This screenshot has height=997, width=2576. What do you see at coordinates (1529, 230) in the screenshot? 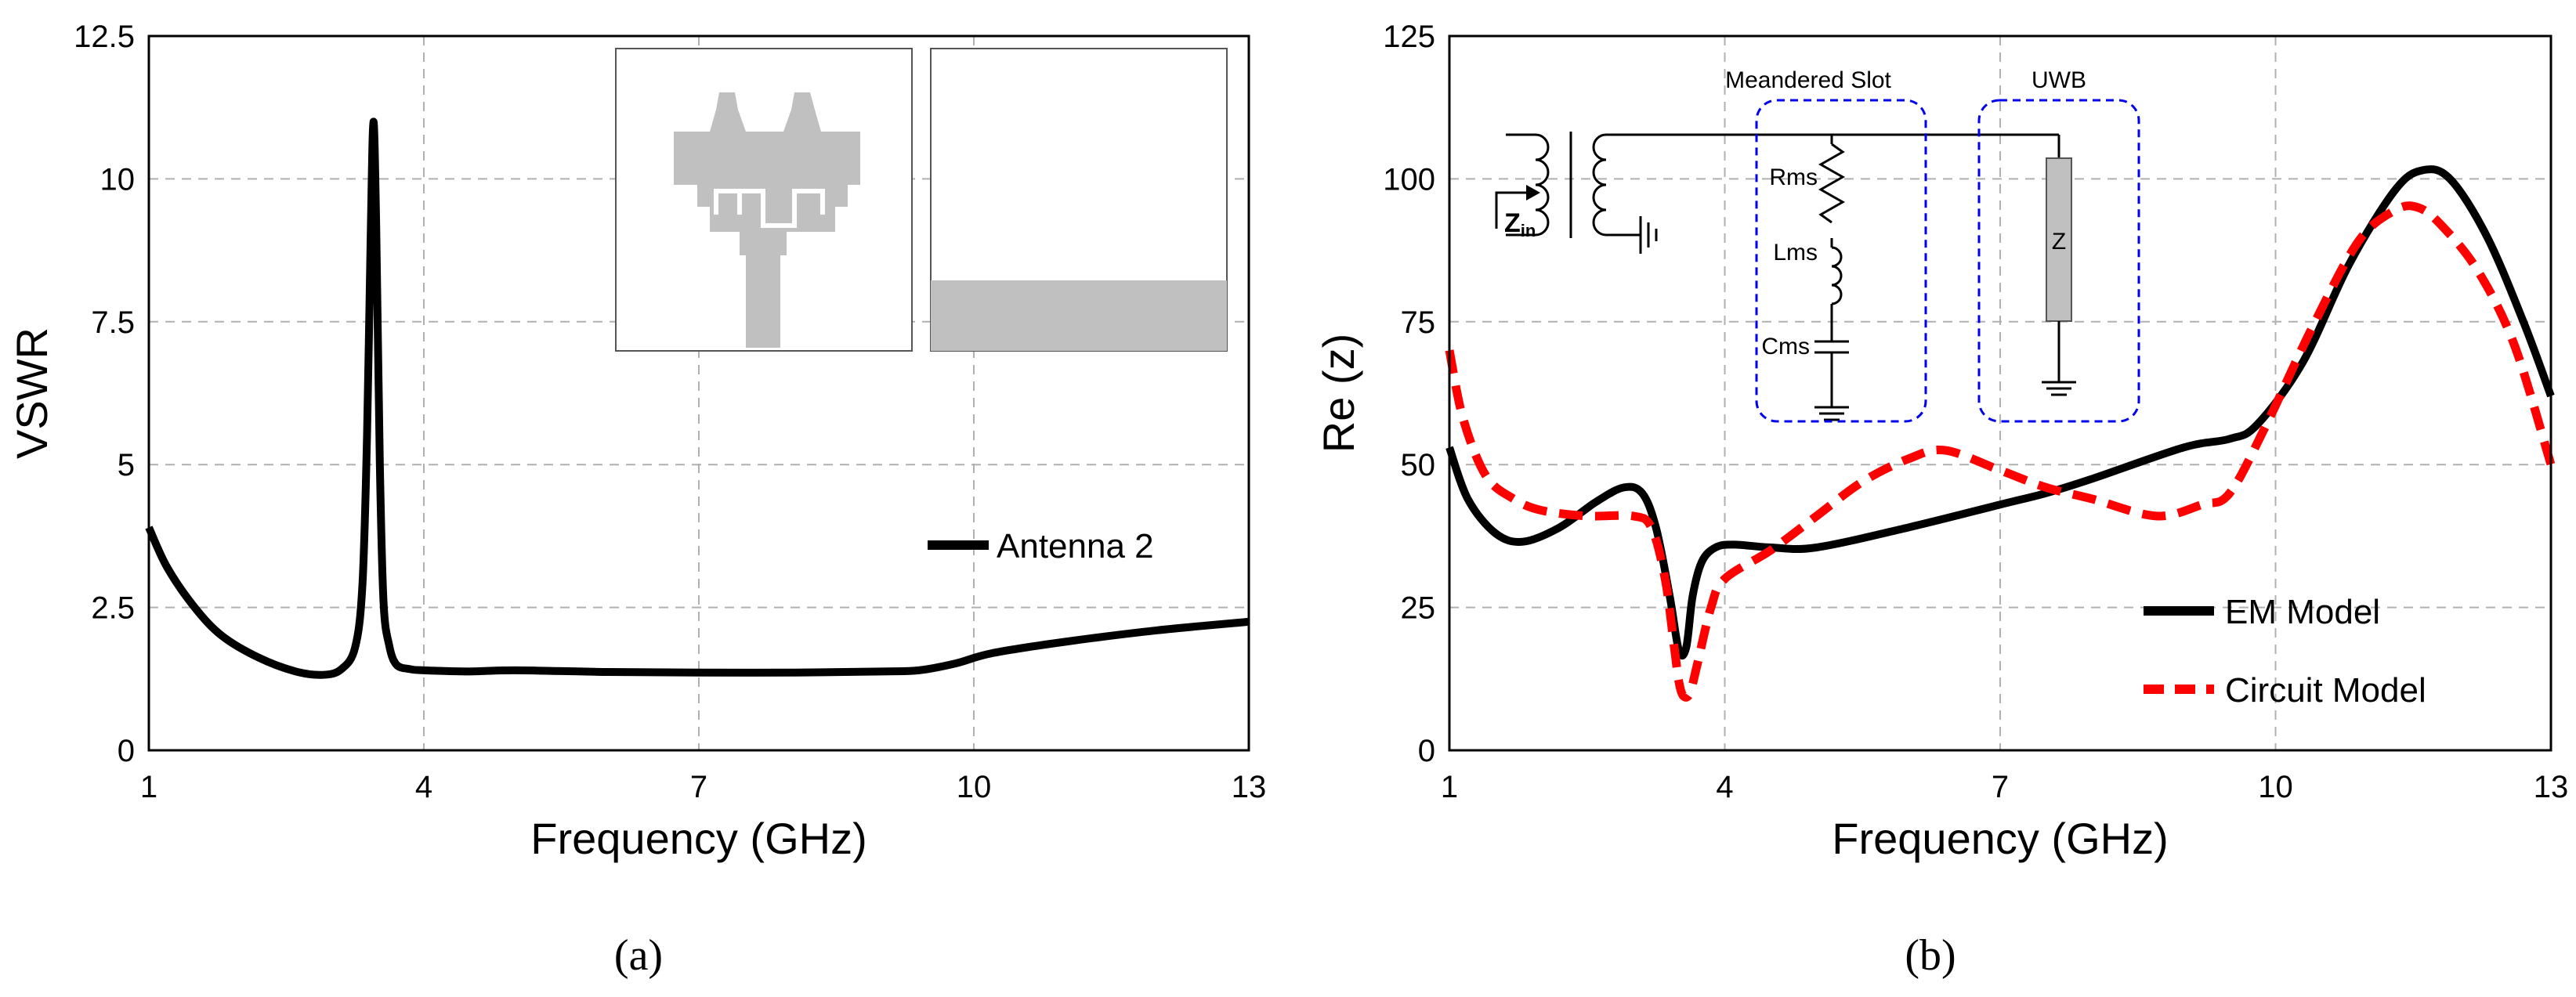
I see `circuit-label-zin-sub: in` at bounding box center [1529, 230].